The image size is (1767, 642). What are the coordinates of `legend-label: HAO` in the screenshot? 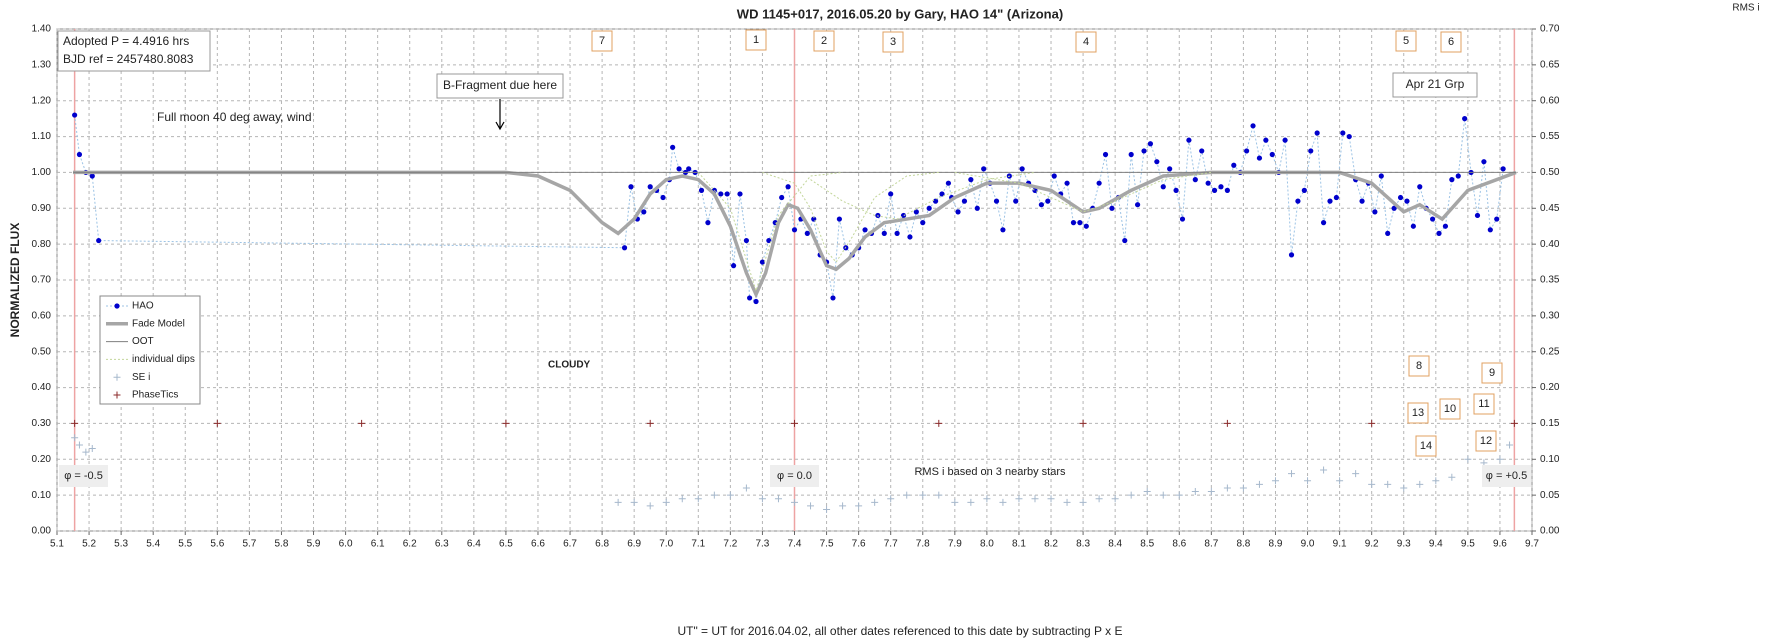 It's located at (143, 306).